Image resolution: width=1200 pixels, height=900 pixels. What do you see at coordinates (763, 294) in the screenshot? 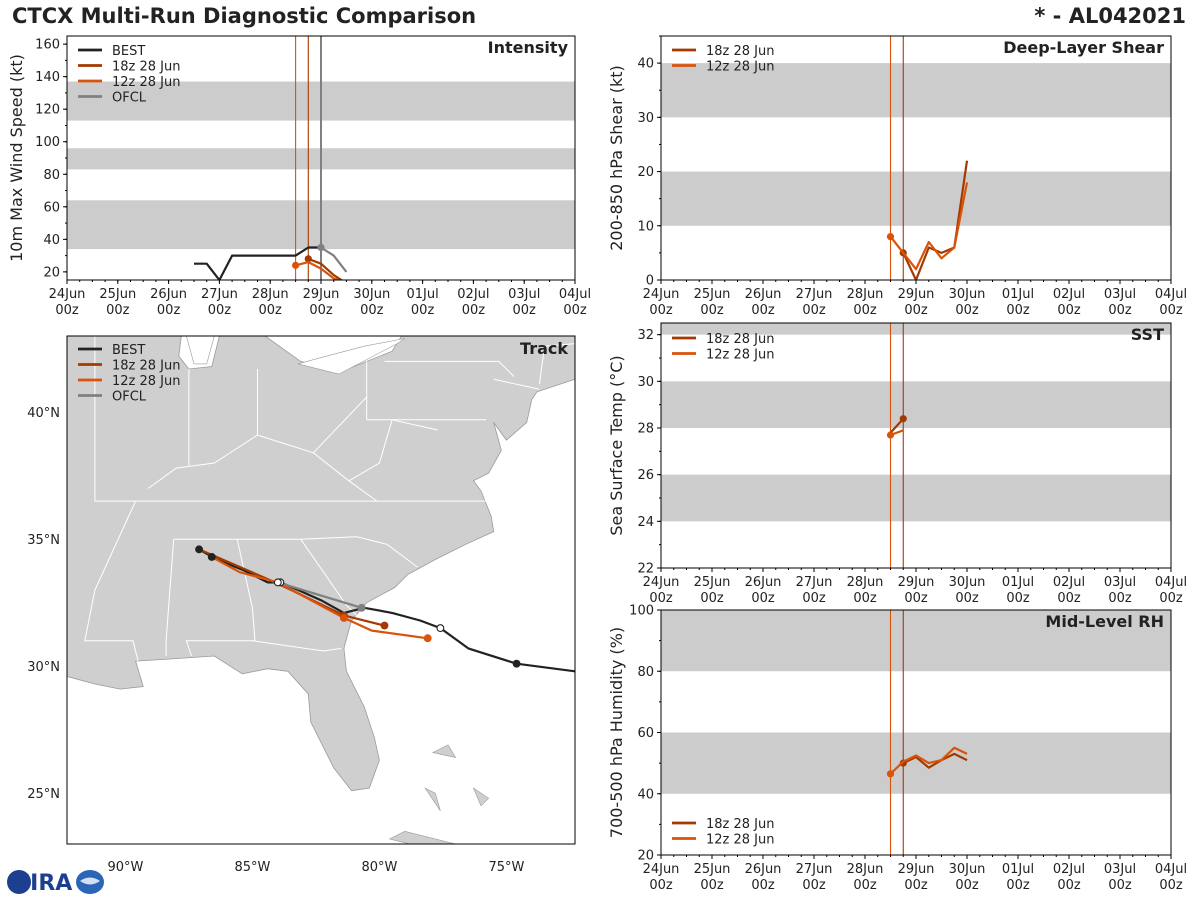
I see `x-tick-date: 26Jun` at bounding box center [763, 294].